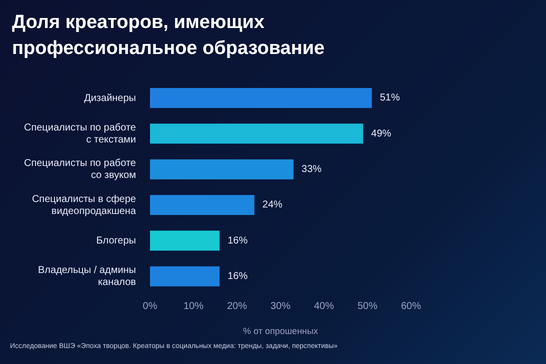 This screenshot has height=364, width=546. Describe the element at coordinates (324, 306) in the screenshot. I see `x-tick-label: 40%` at that location.